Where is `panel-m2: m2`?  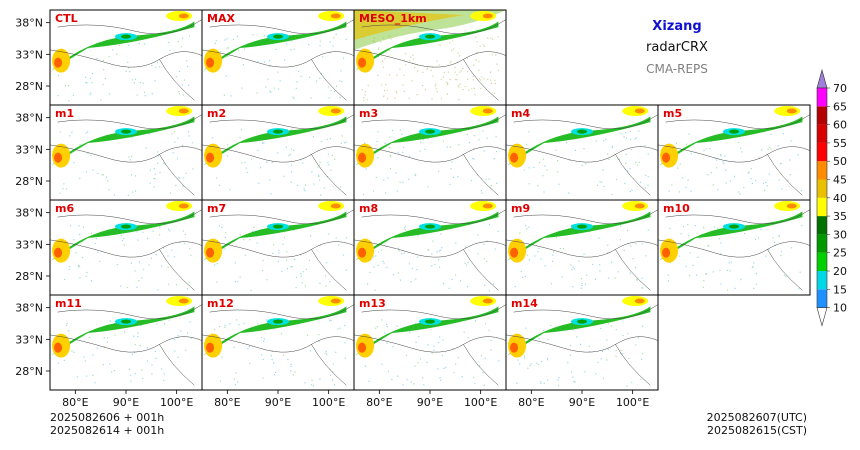 panel-m2: m2 is located at coordinates (278, 152).